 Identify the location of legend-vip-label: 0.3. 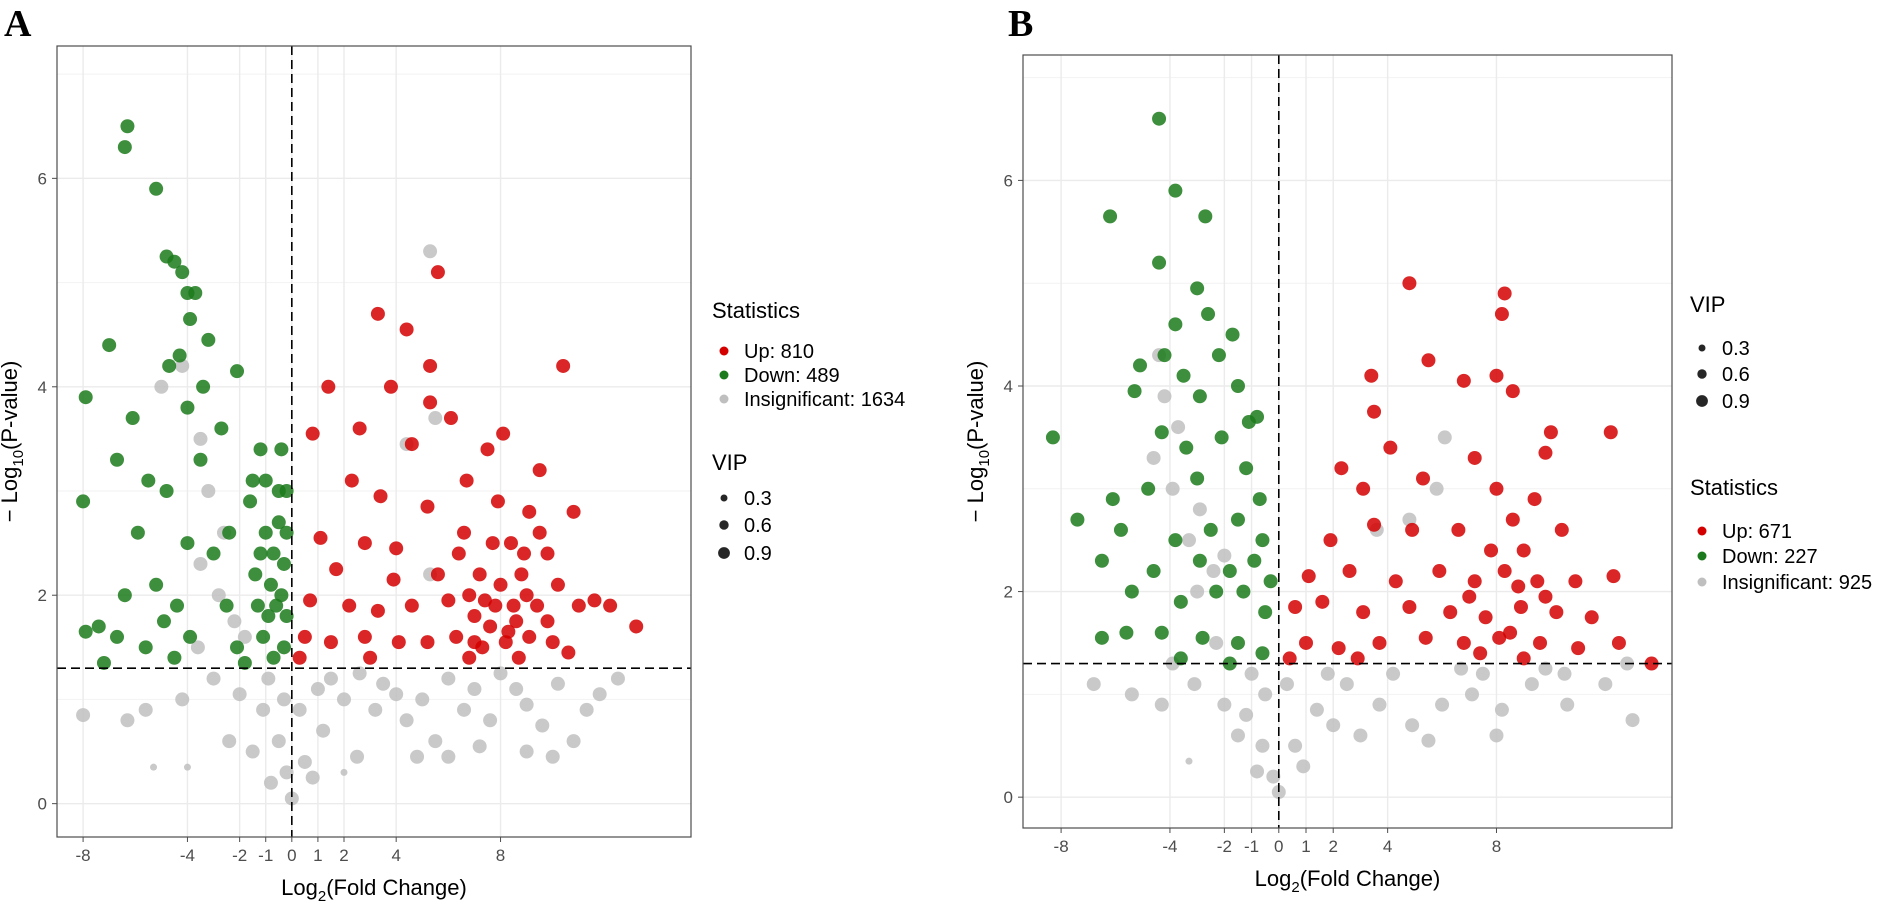
(758, 499).